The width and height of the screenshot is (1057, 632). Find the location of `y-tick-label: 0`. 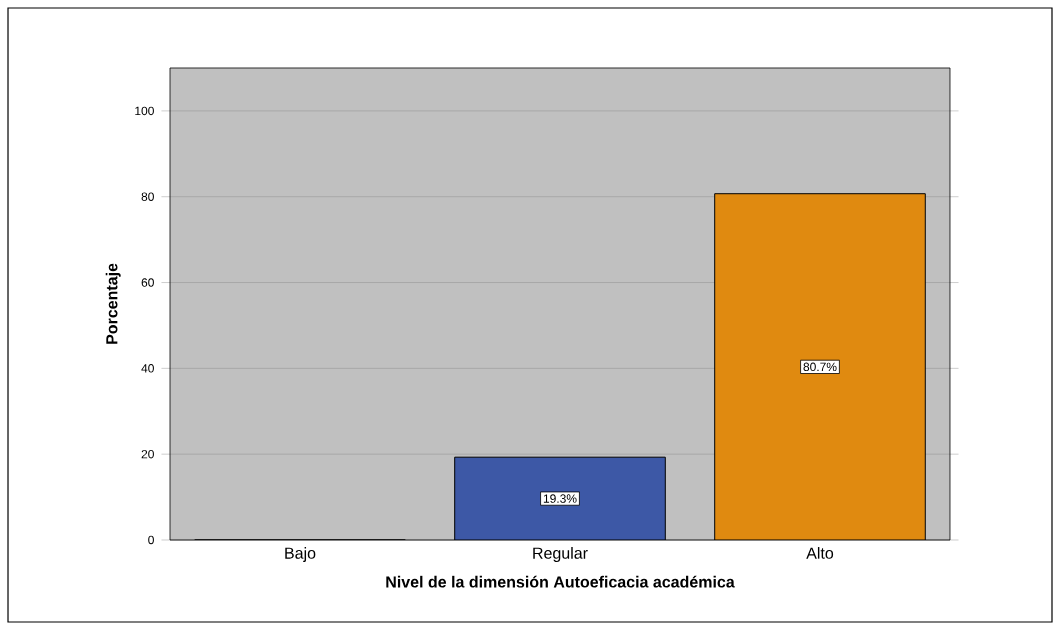

y-tick-label: 0 is located at coordinates (151, 540).